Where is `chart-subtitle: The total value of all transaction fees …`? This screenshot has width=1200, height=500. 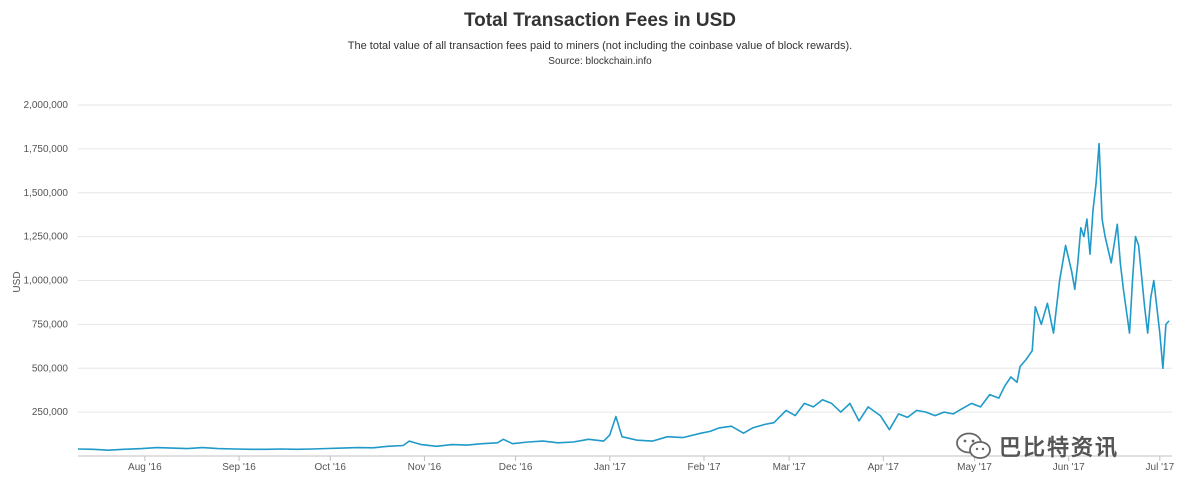
chart-subtitle: The total value of all transaction fees … is located at coordinates (600, 46).